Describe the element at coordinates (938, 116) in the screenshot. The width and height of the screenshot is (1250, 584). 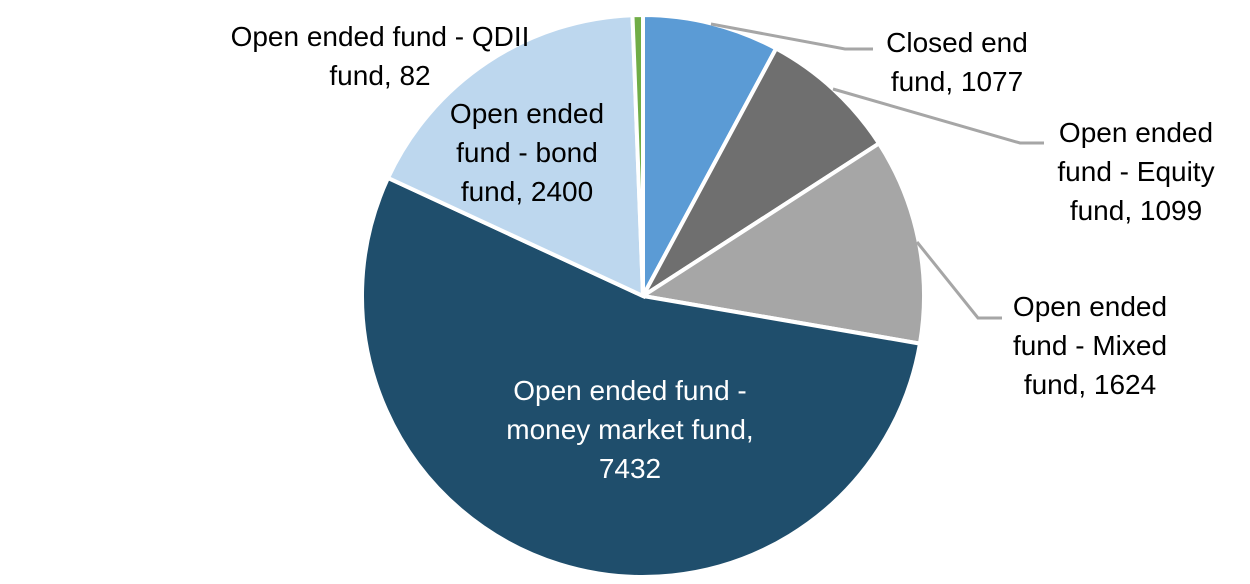
I see `leader-line-open-ended-equity-fund` at that location.